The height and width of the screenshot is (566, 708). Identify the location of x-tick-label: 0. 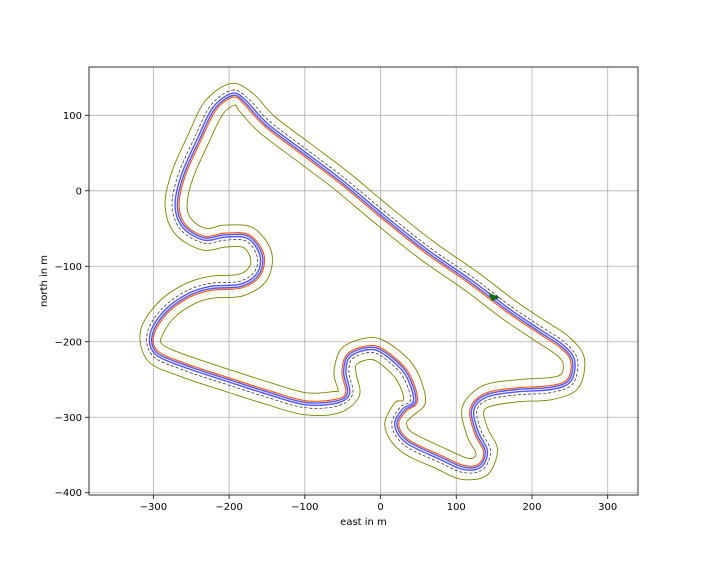
(380, 507).